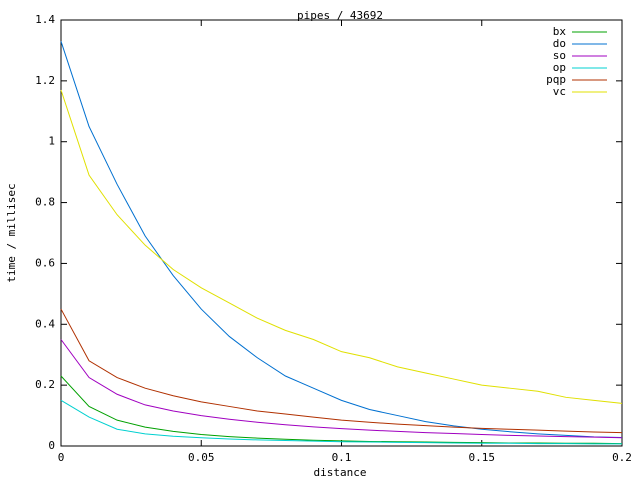 This screenshot has height=480, width=640. I want to click on legend-label: pqp, so click(556, 79).